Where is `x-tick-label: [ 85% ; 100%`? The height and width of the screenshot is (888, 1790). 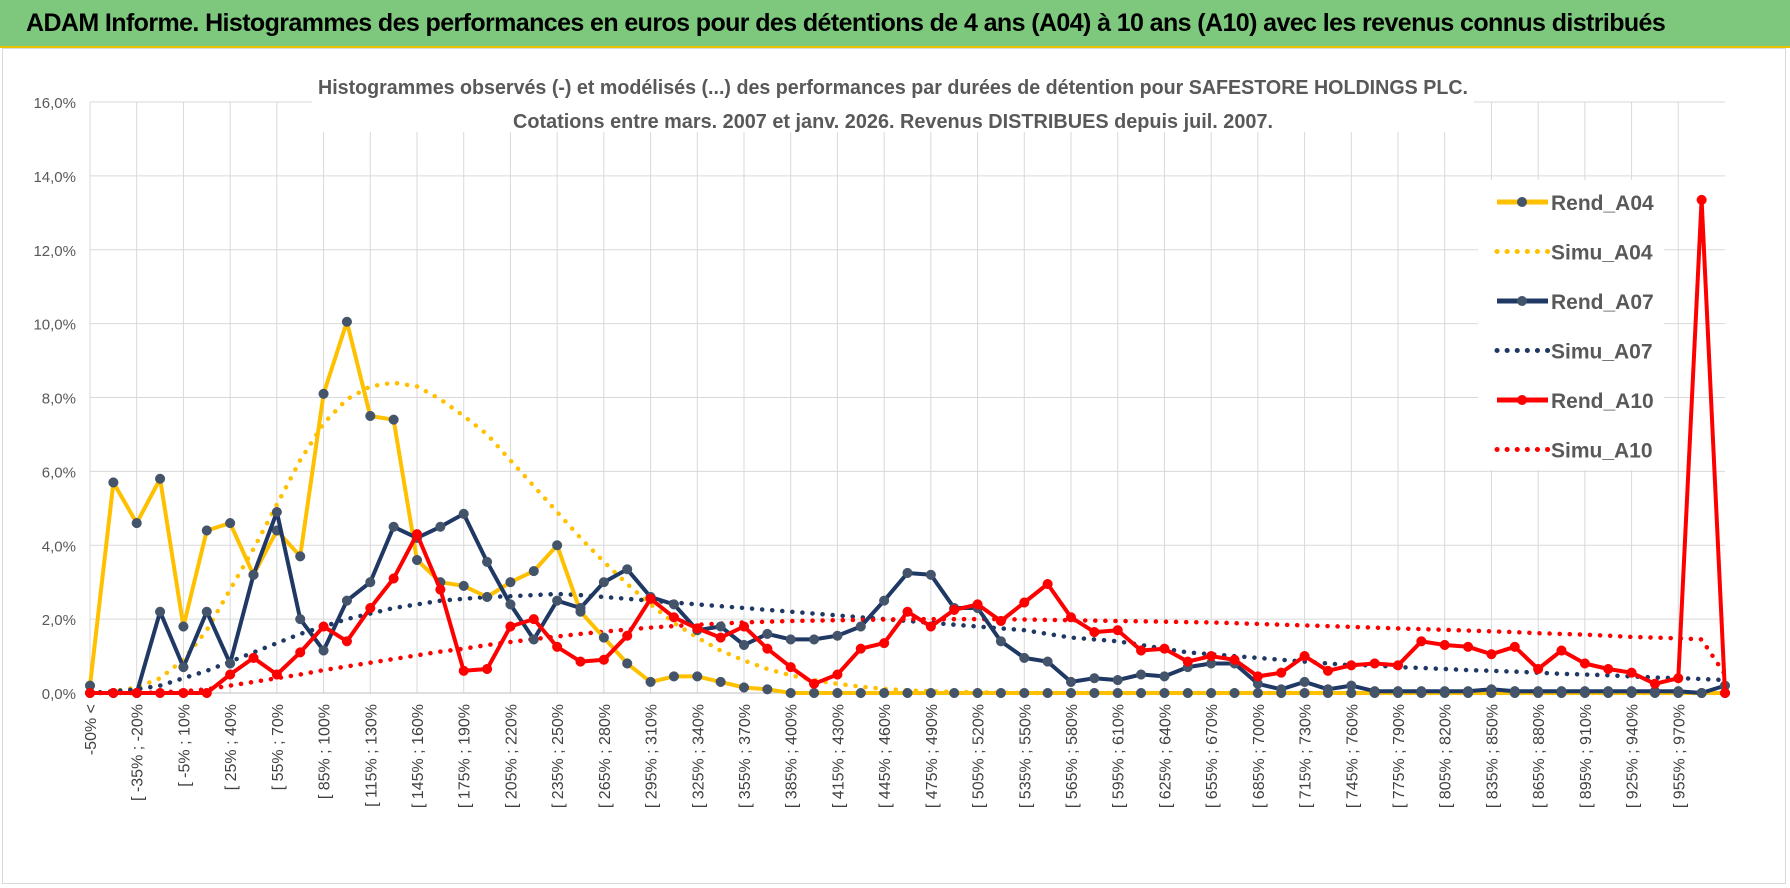 x-tick-label: [ 85% ; 100% is located at coordinates (325, 751).